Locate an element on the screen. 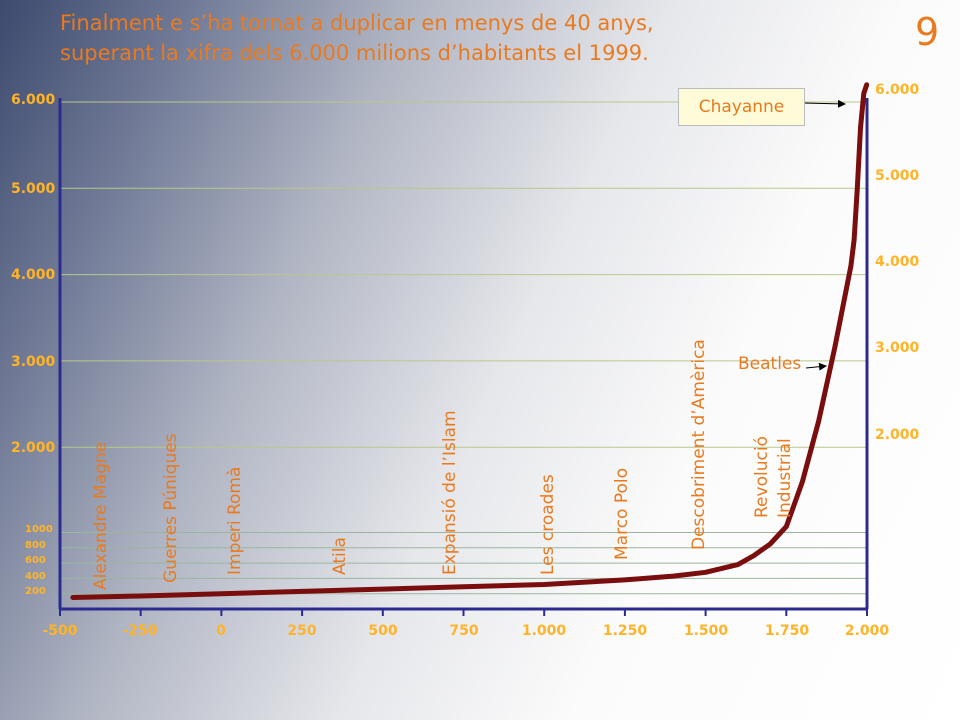 The height and width of the screenshot is (720, 960). x-tick-label: -250 is located at coordinates (140, 631).